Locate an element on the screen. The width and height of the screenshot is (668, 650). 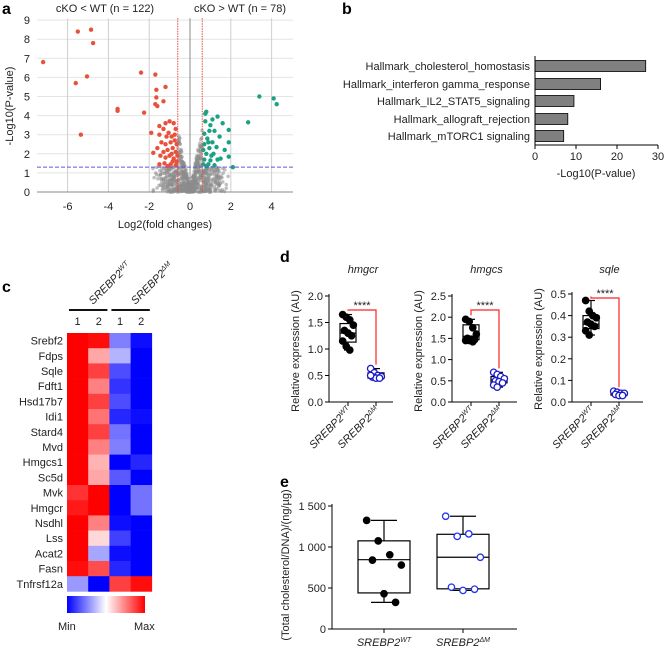
bar-category-label: Hallmark_interferon gamma_response is located at coordinates (436, 85).